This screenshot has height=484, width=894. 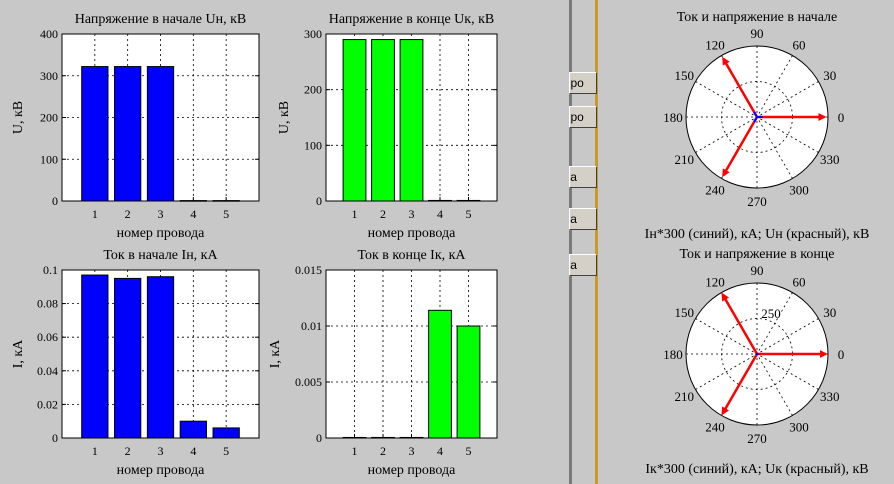 What do you see at coordinates (757, 201) in the screenshot?
I see `polar_start-angle-label: 270` at bounding box center [757, 201].